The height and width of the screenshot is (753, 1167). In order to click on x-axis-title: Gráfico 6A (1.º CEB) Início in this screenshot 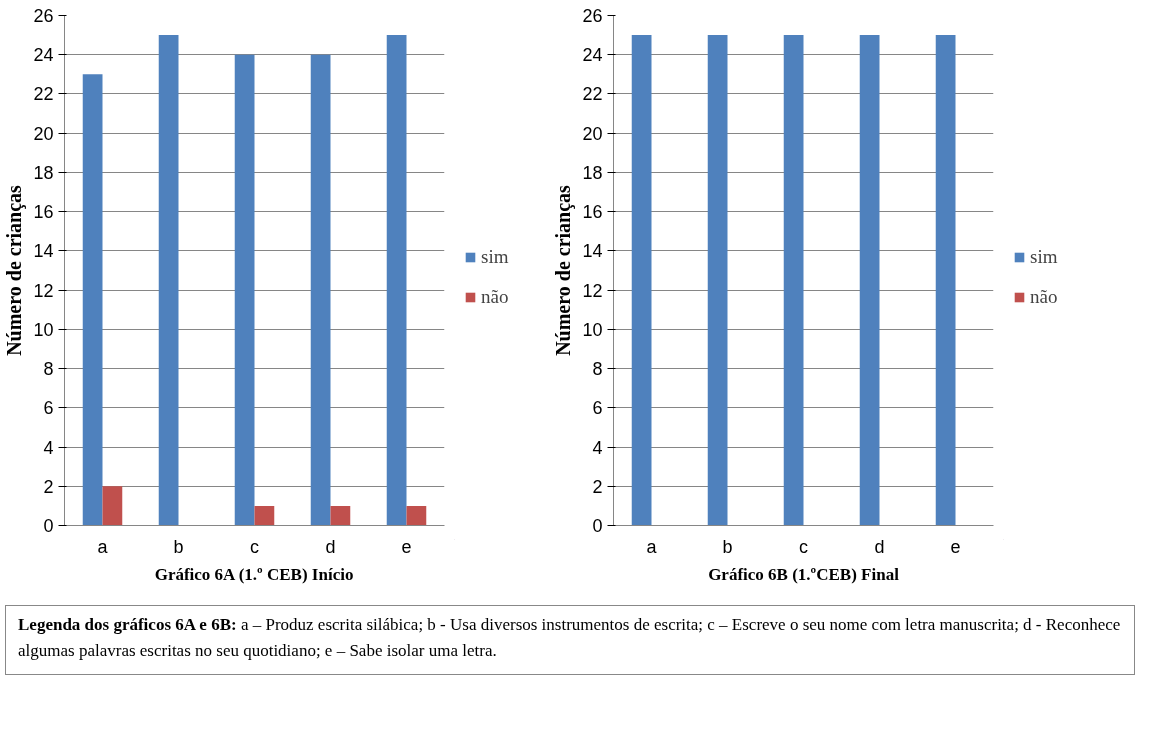, I will do `click(254, 574)`.